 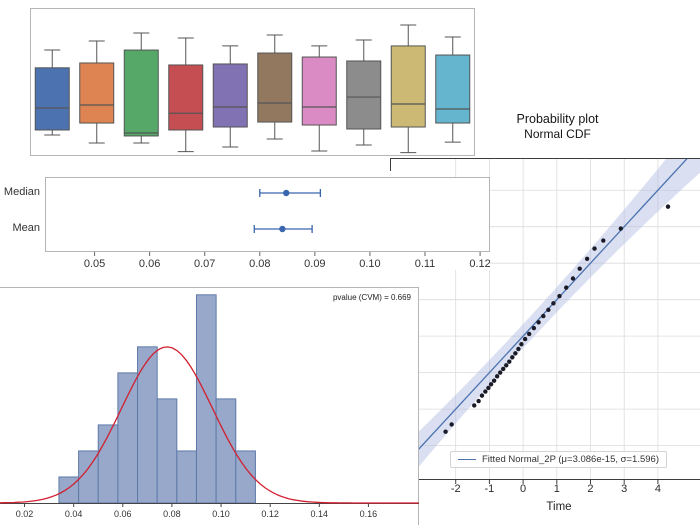 I want to click on probability-plot-x-axis: -2 -1 0 1 2 3 4, so click(x=545, y=490).